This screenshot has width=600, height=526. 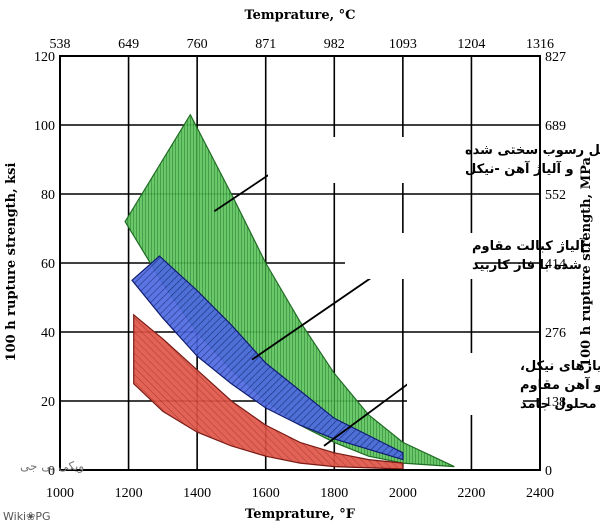 What do you see at coordinates (27, 516) in the screenshot?
I see `watermark-site: Wiki❀PG` at bounding box center [27, 516].